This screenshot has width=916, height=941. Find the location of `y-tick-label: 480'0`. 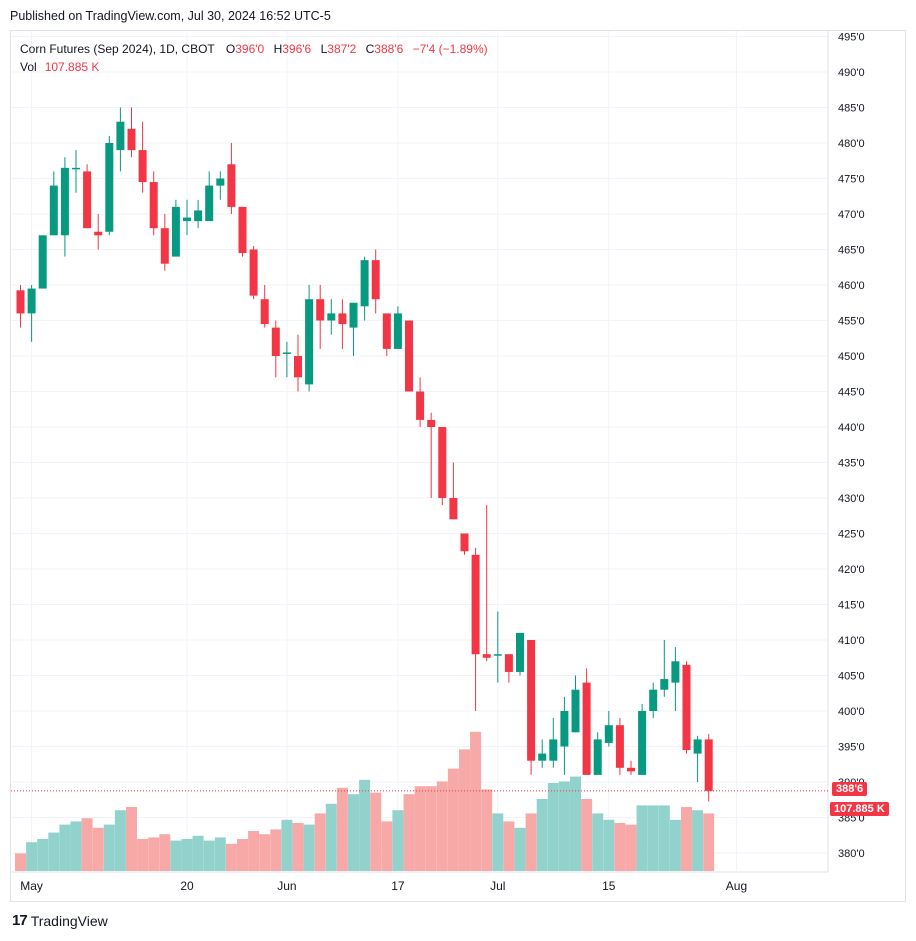

y-tick-label: 480'0 is located at coordinates (851, 144).